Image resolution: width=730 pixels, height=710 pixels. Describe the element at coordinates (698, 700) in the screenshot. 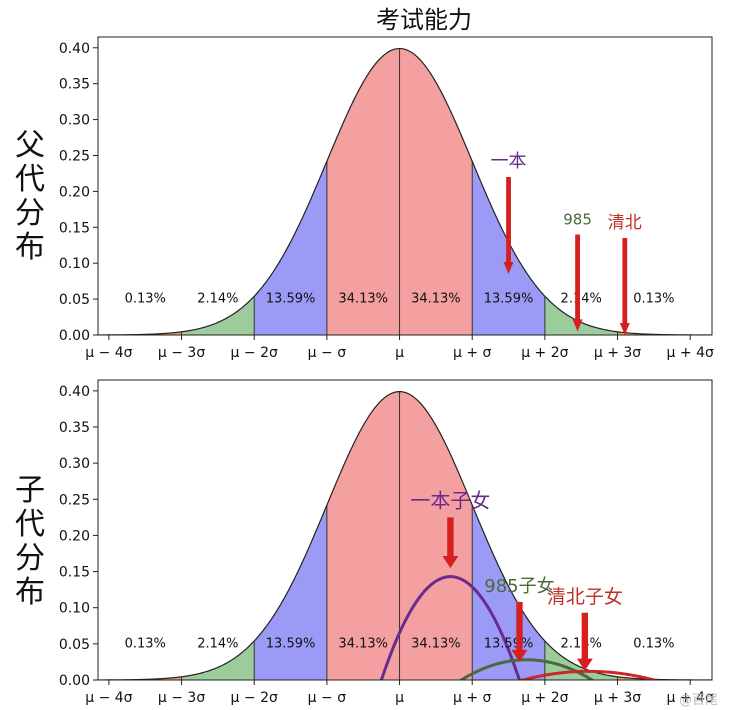

I see `watermark: @百尾` at that location.